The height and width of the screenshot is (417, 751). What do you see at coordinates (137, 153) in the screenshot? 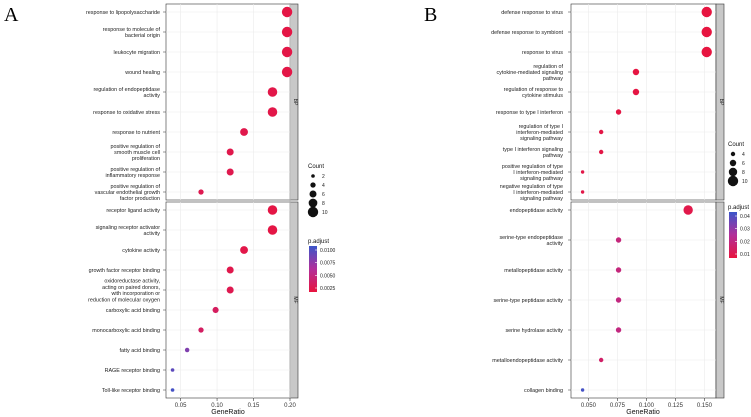
I see `term-label-line: smooth muscle cell` at bounding box center [137, 153].